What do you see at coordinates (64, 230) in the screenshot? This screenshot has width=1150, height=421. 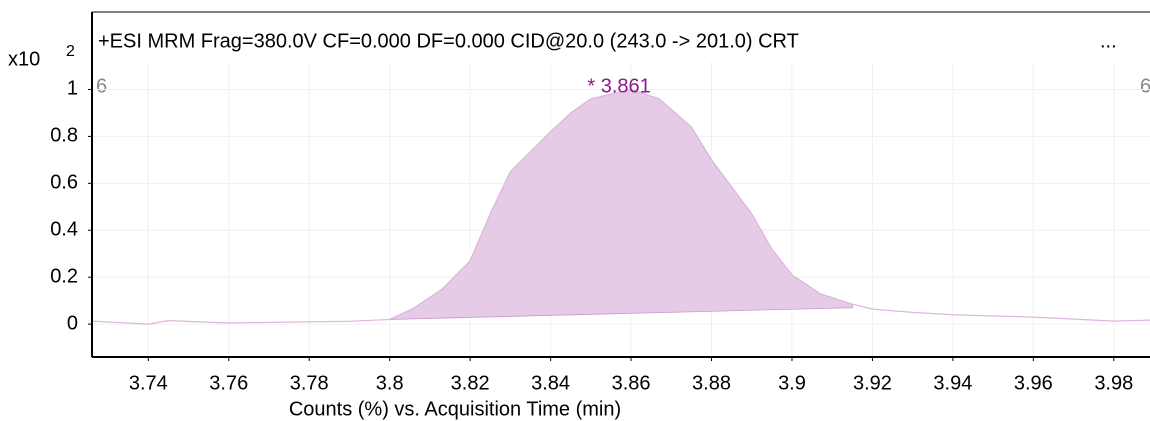 I see `y-tick-label: 0.4` at bounding box center [64, 230].